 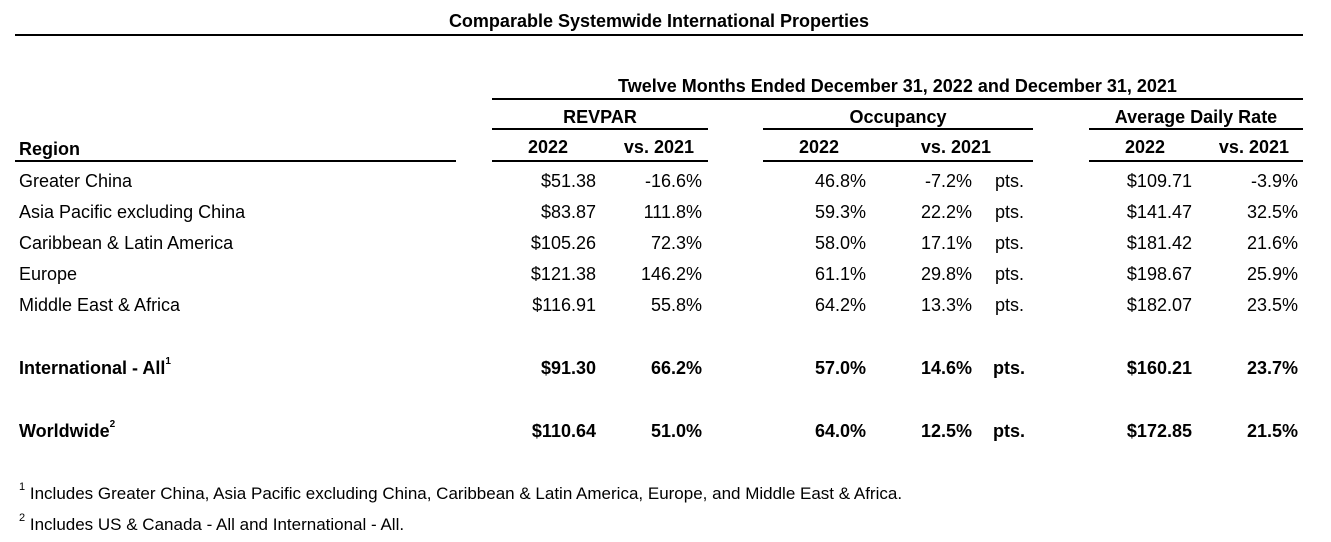 I want to click on adr-cell: $182.07, so click(x=1159, y=305).